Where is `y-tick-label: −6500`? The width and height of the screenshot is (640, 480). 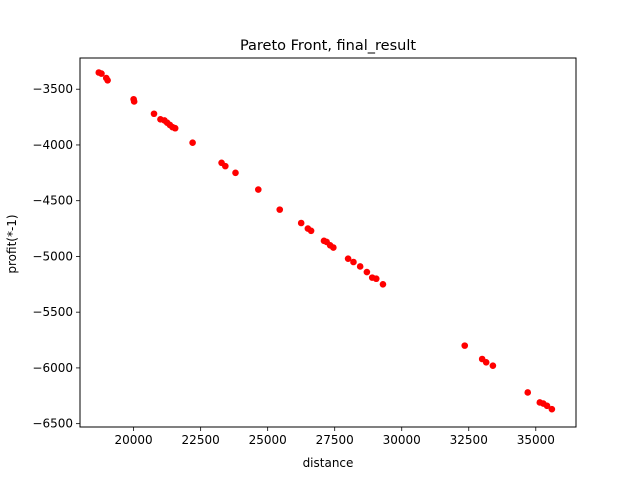
y-tick-label: −6500 is located at coordinates (52, 424).